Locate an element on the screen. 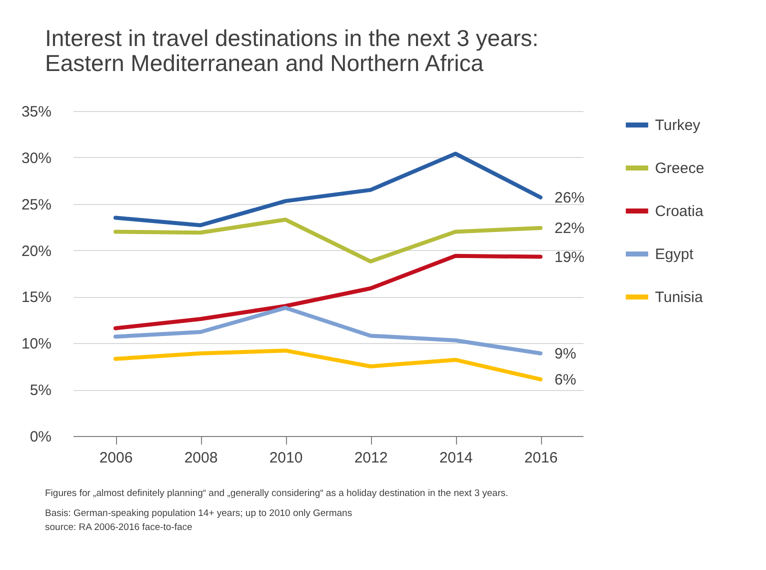  x-tick-label: 2014 is located at coordinates (456, 458).